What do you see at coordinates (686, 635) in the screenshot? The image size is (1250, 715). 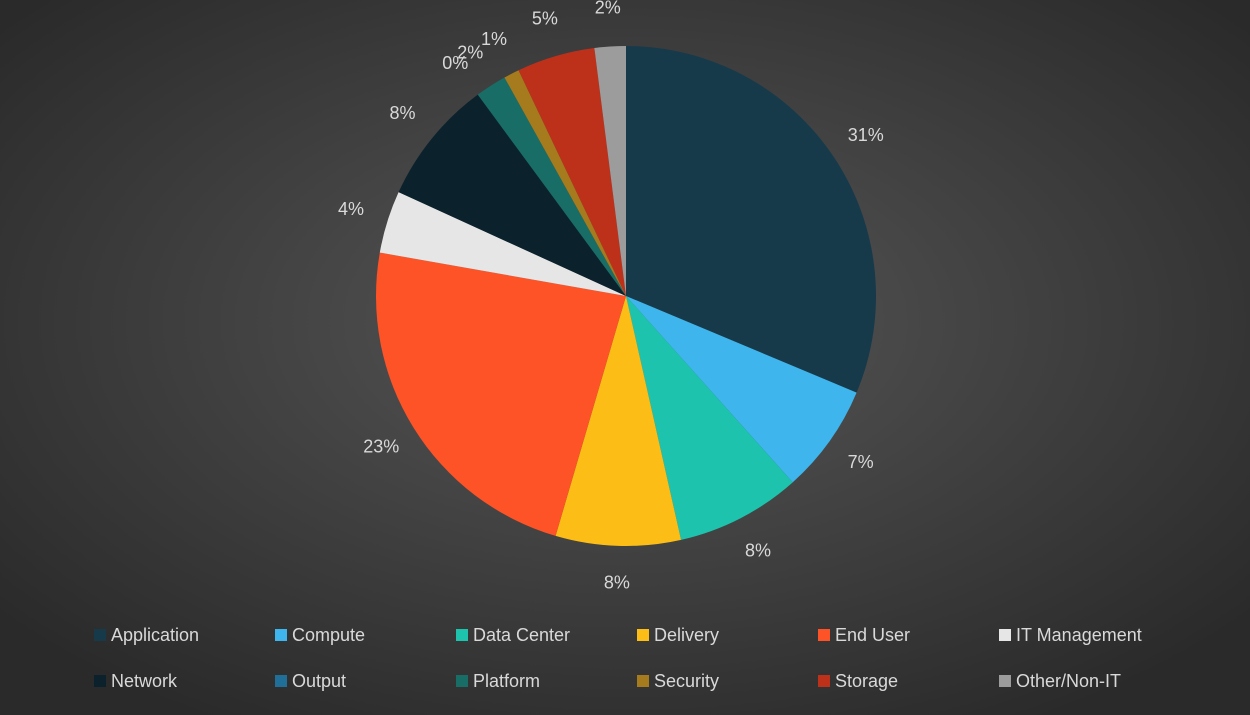 I see `legend-label: Delivery` at bounding box center [686, 635].